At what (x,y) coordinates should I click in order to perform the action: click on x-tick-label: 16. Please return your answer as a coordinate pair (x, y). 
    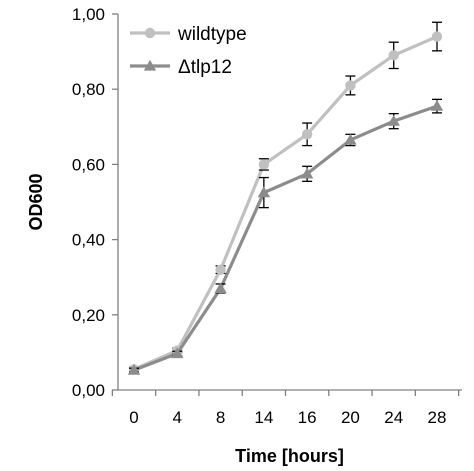
    Looking at the image, I should click on (307, 417).